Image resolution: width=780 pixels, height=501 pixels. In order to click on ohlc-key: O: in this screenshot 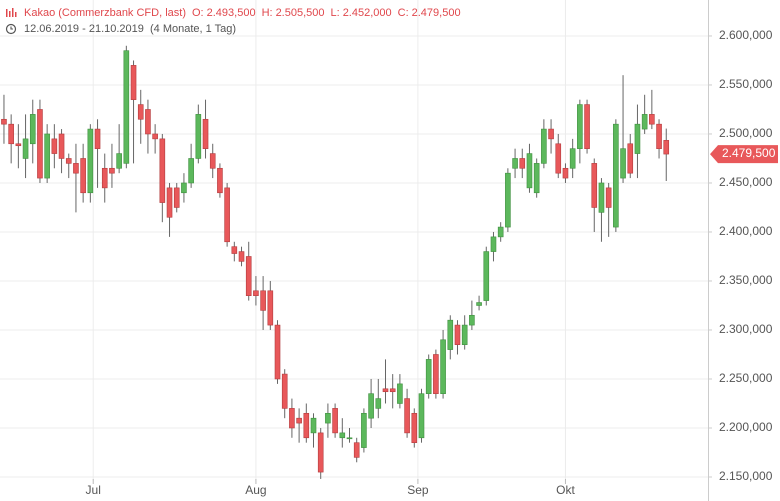, I will do `click(198, 13)`.